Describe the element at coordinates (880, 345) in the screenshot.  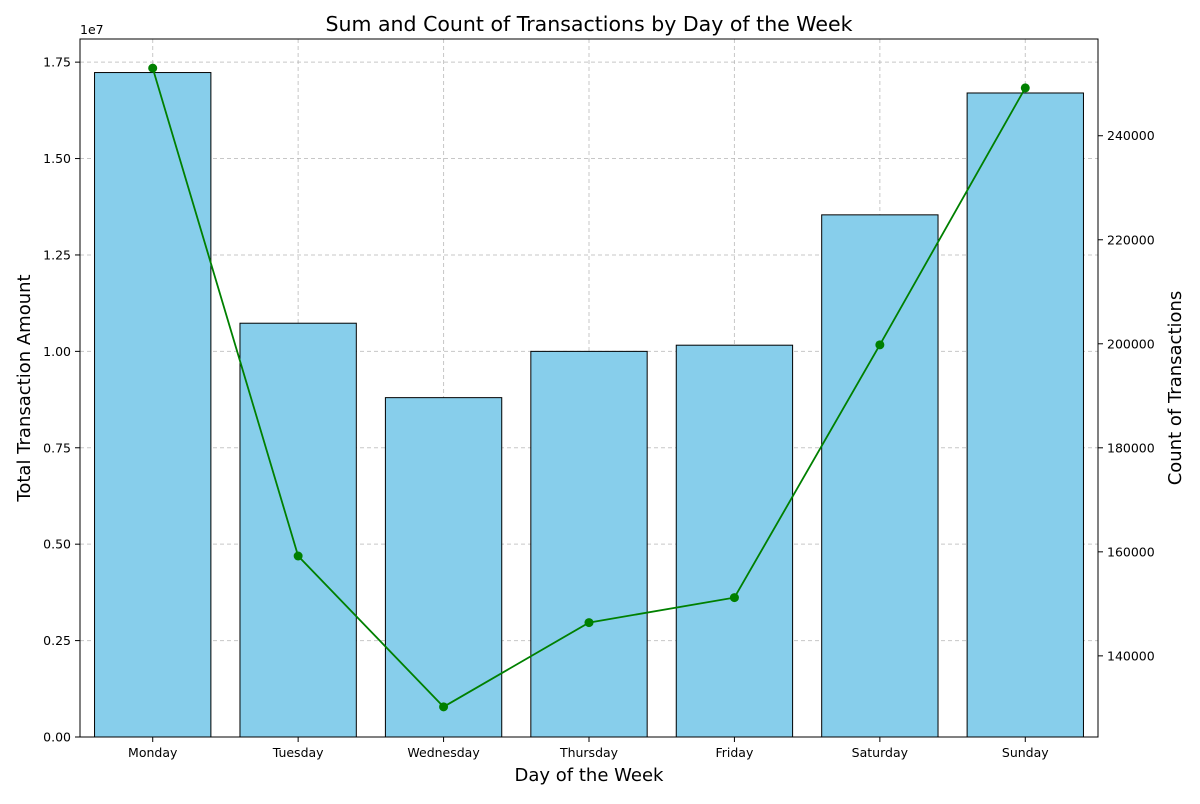
I see `count-point-saturday` at that location.